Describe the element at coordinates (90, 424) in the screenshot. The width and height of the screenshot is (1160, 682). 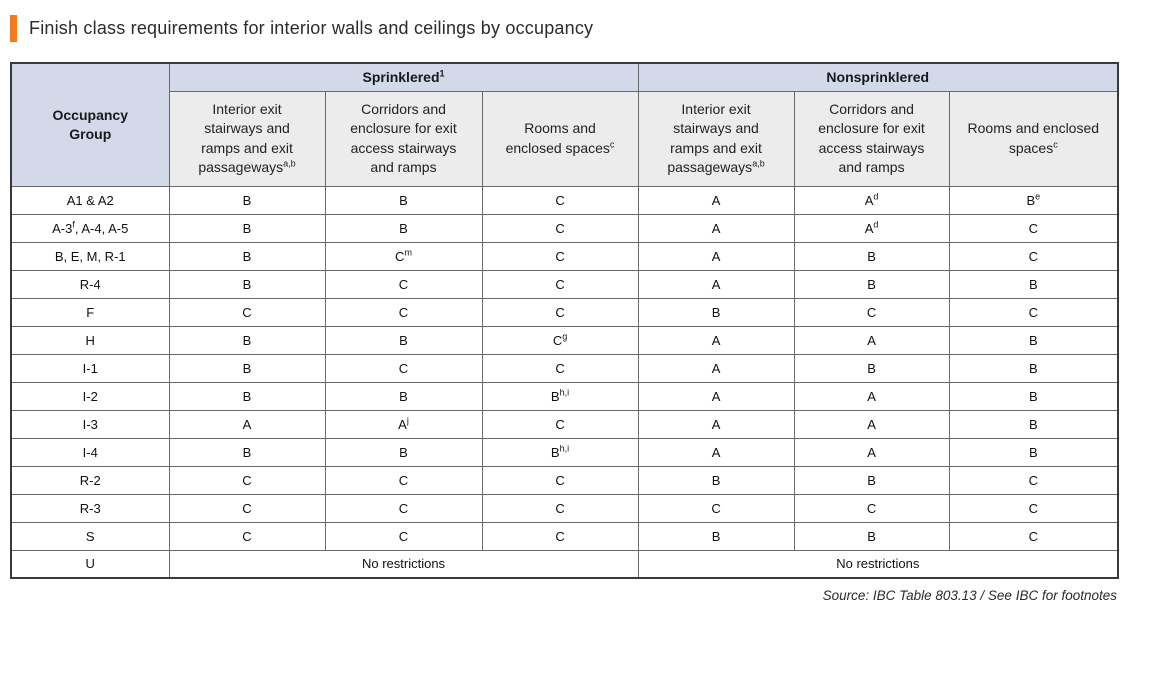
I see `occupancy-group-cell: I-3` at that location.